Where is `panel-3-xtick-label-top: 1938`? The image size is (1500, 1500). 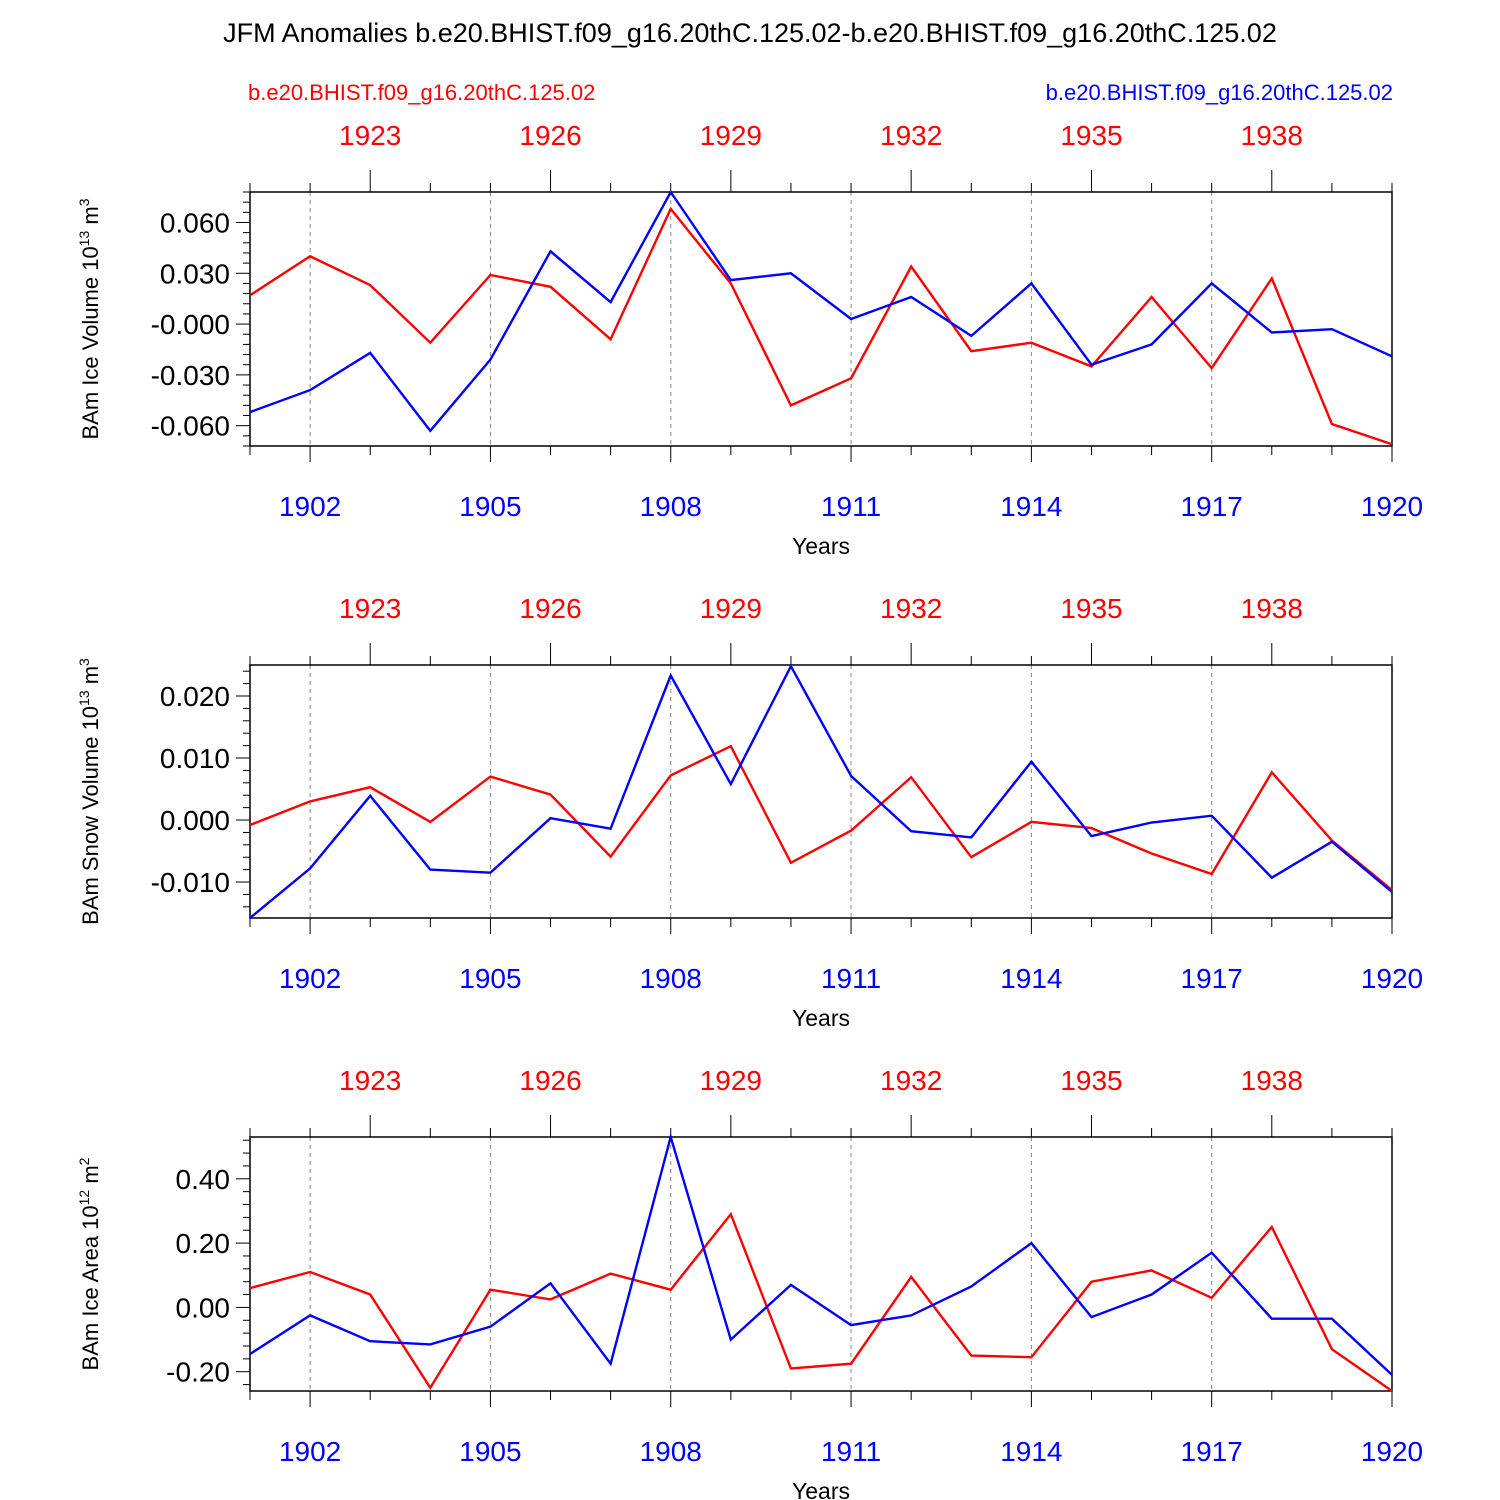 panel-3-xtick-label-top: 1938 is located at coordinates (1272, 1080).